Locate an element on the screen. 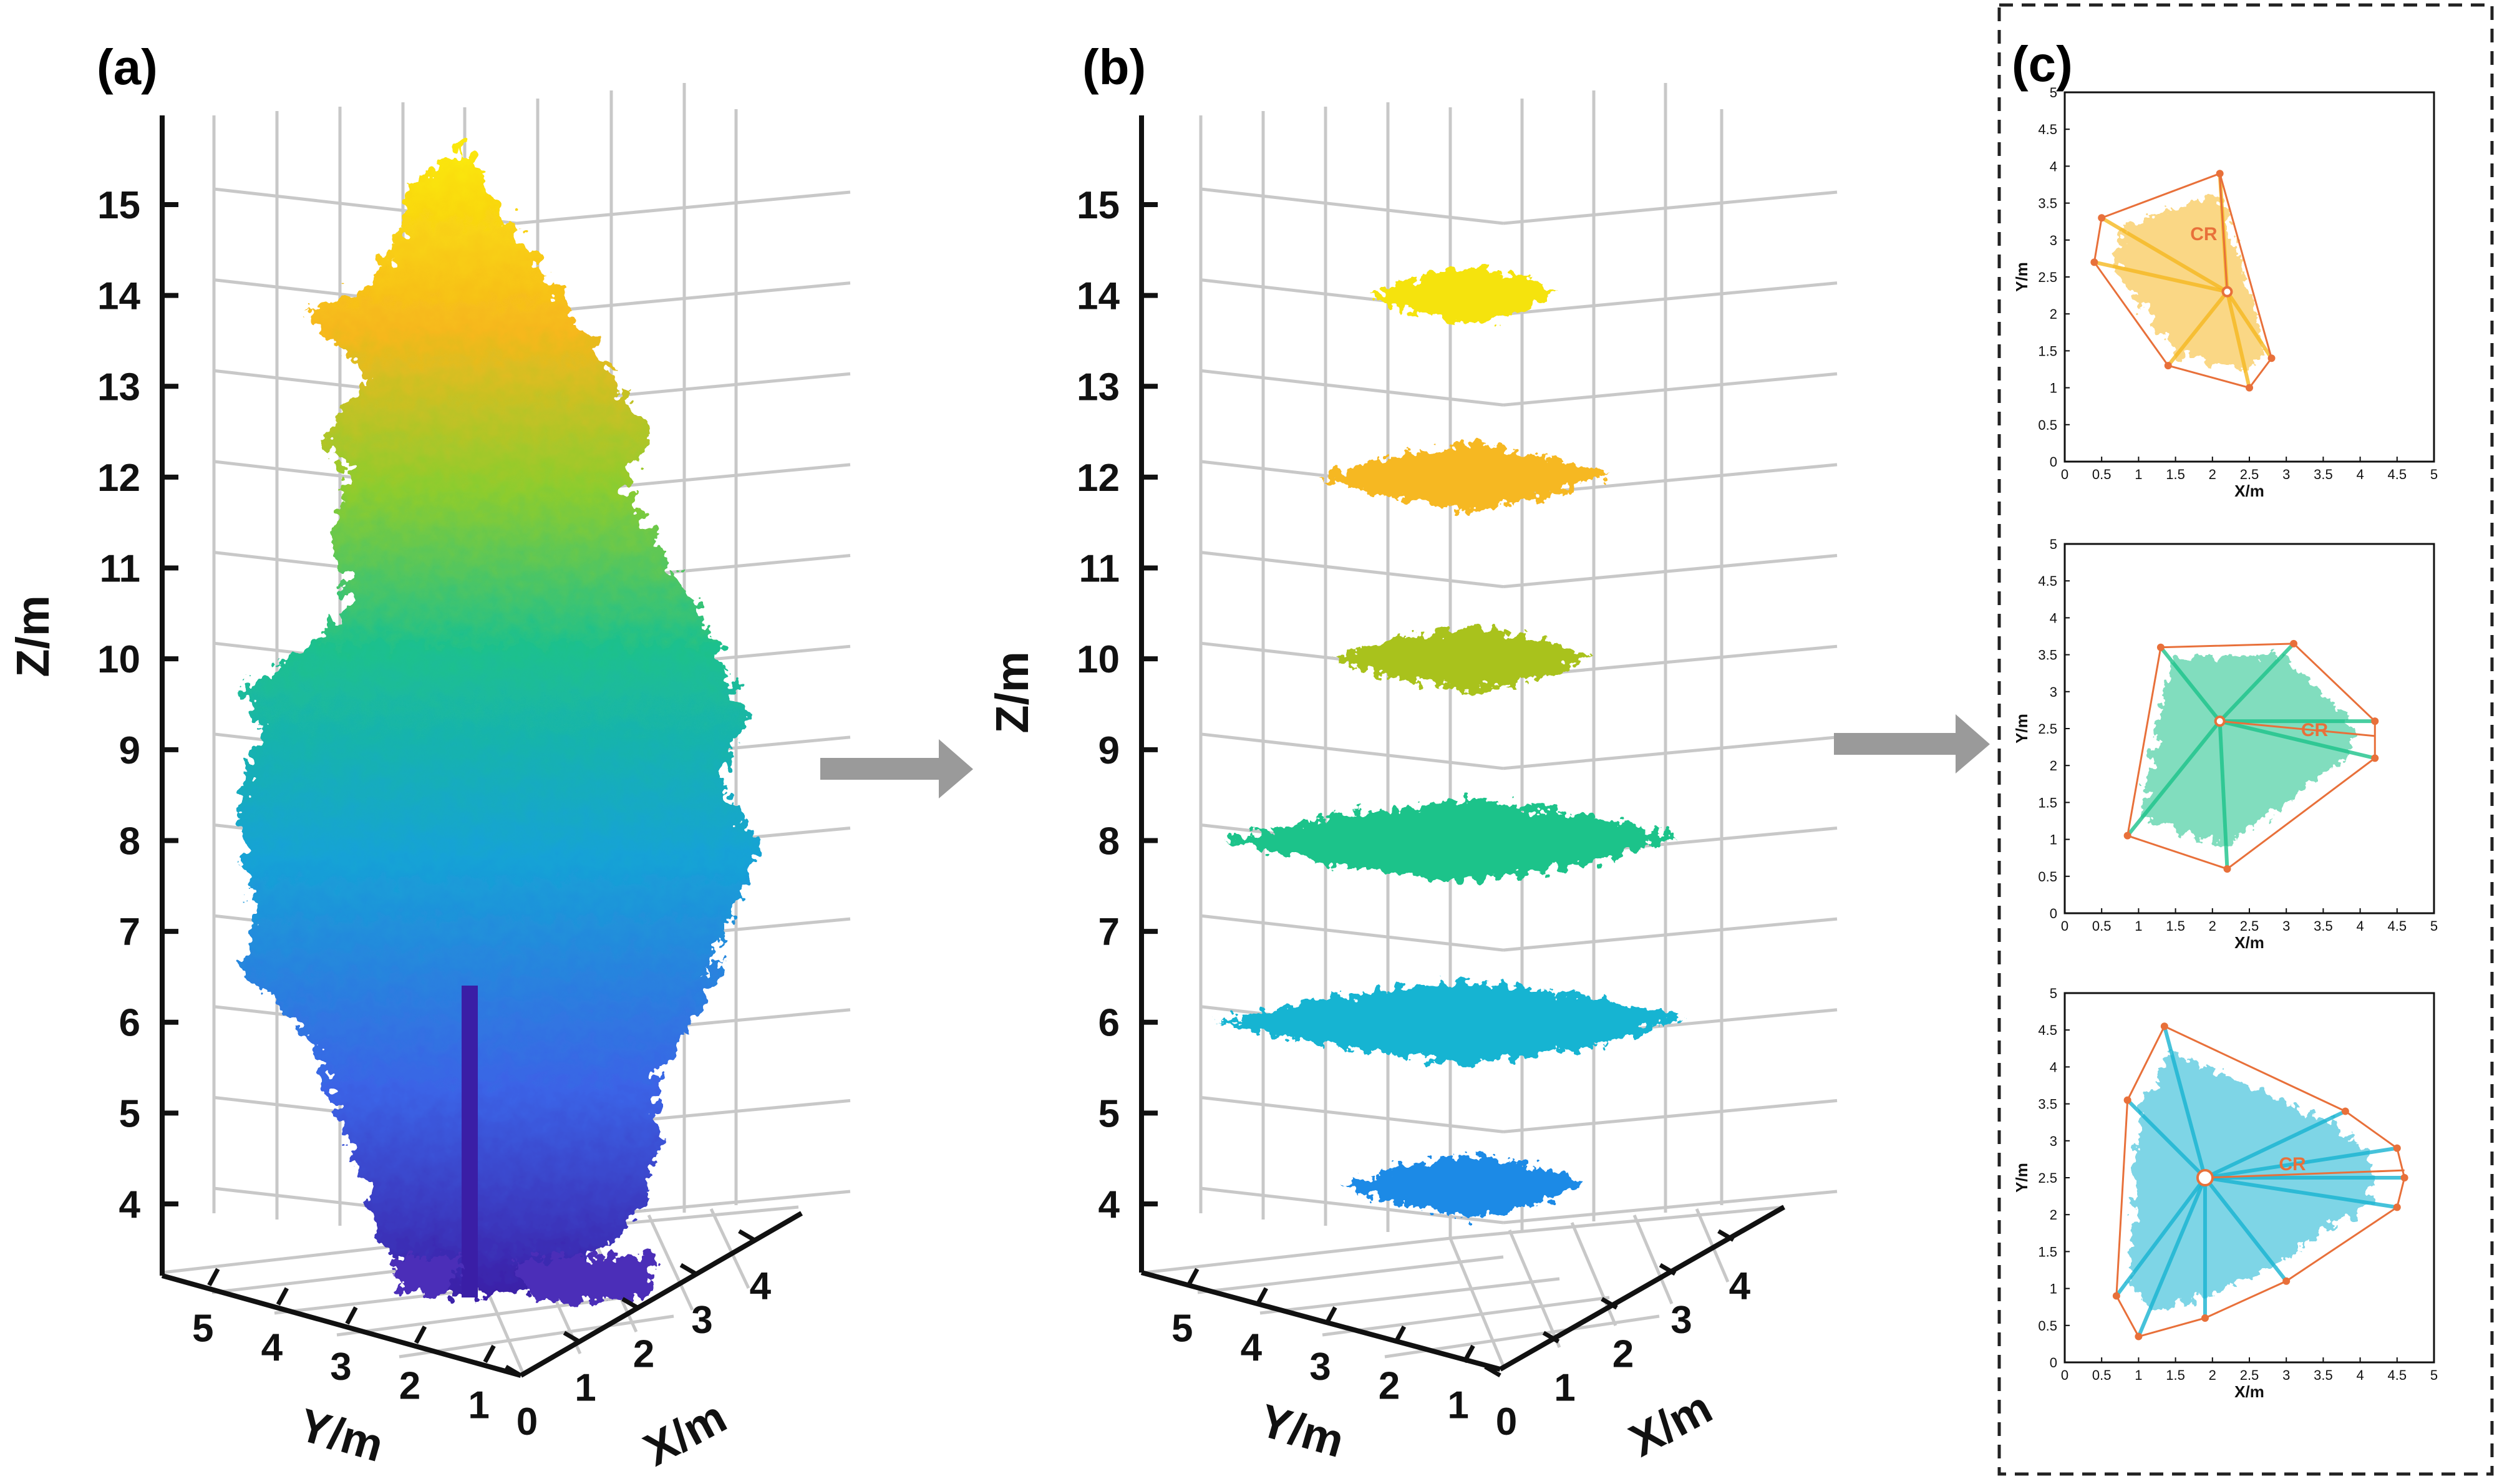 The height and width of the screenshot is (1484, 2502). x-axis-label: X/m is located at coordinates (2249, 1391).